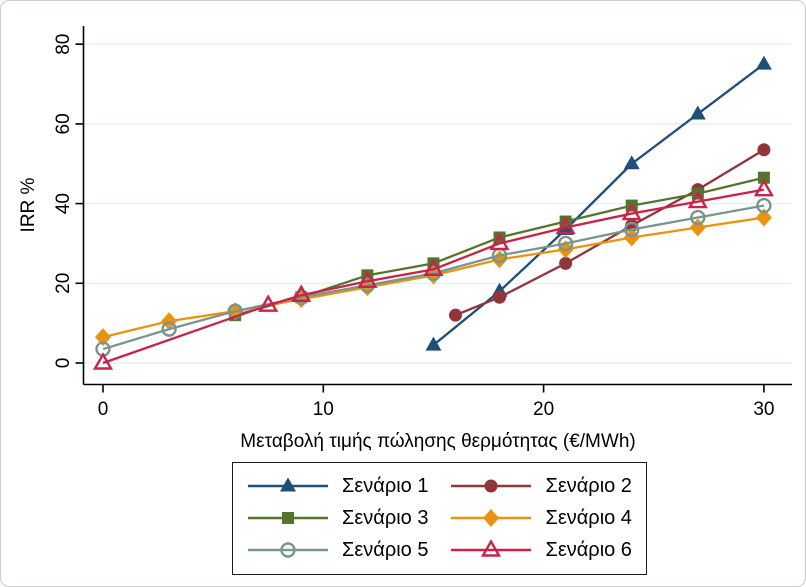 Image resolution: width=806 pixels, height=587 pixels. What do you see at coordinates (385, 549) in the screenshot?
I see `legend-label: Σενάριο 5` at bounding box center [385, 549].